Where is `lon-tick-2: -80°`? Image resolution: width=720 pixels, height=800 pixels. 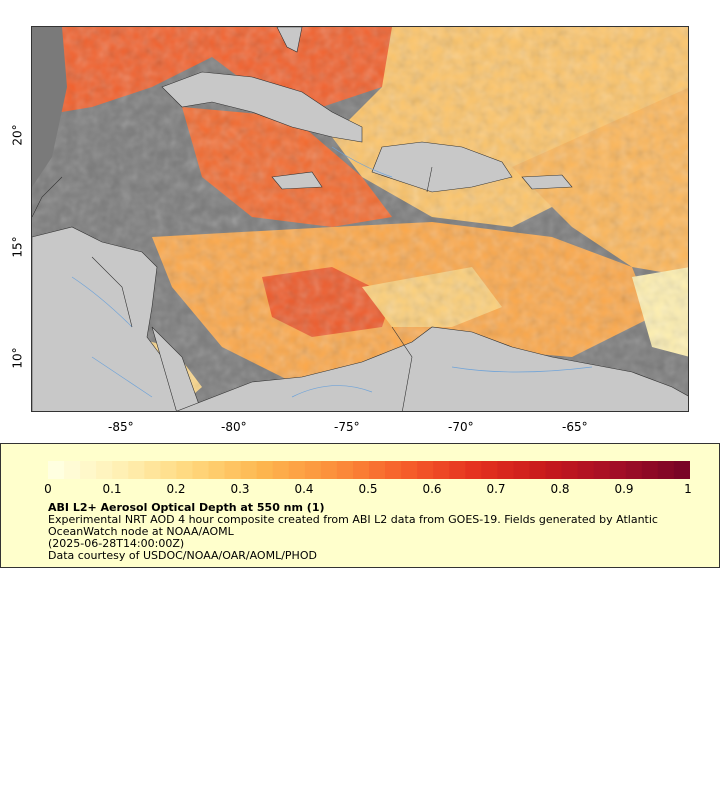
lon-tick-2: -80° is located at coordinates (234, 427).